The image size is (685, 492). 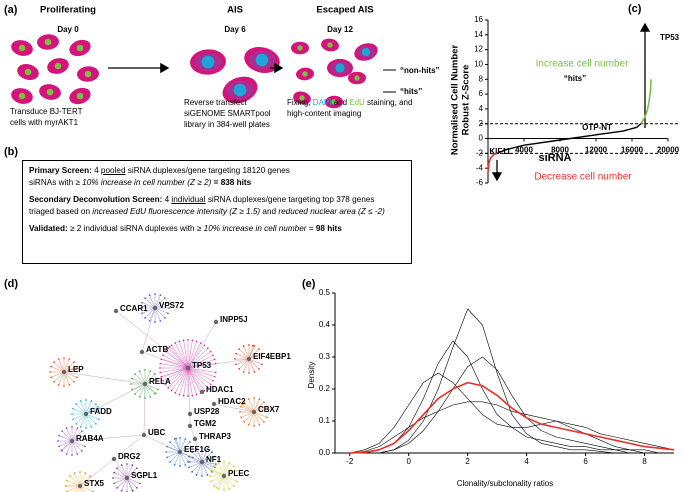 I want to click on y-tick-label: 6, so click(x=481, y=93).